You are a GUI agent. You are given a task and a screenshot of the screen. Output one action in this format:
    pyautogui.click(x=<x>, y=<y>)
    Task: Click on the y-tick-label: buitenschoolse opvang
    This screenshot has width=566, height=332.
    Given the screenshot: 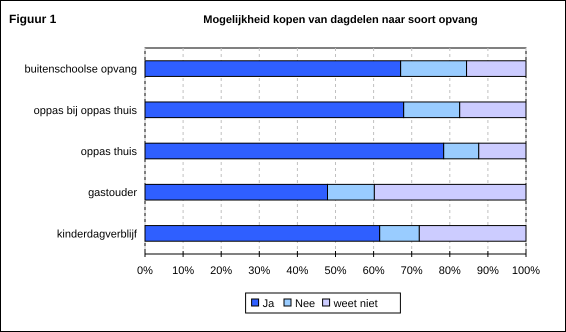 What is the action you would take?
    pyautogui.click(x=80, y=70)
    